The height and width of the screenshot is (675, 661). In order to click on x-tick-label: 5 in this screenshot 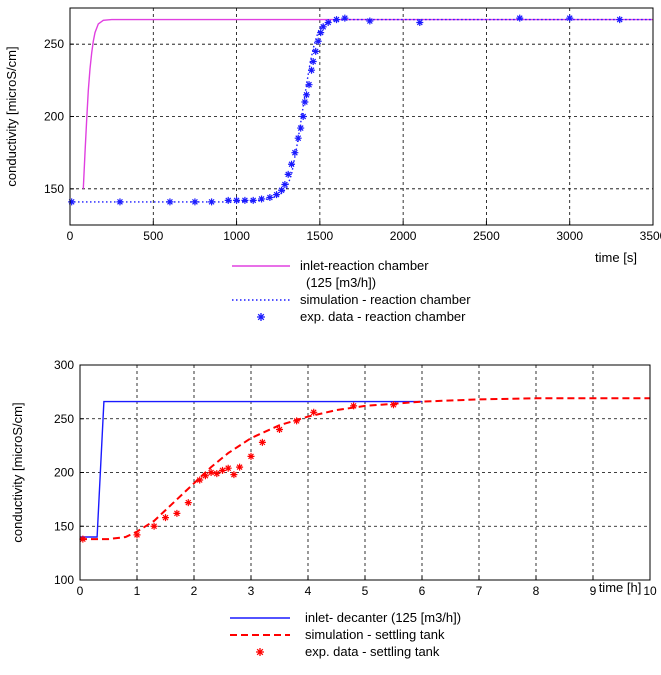, I will do `click(365, 591)`.